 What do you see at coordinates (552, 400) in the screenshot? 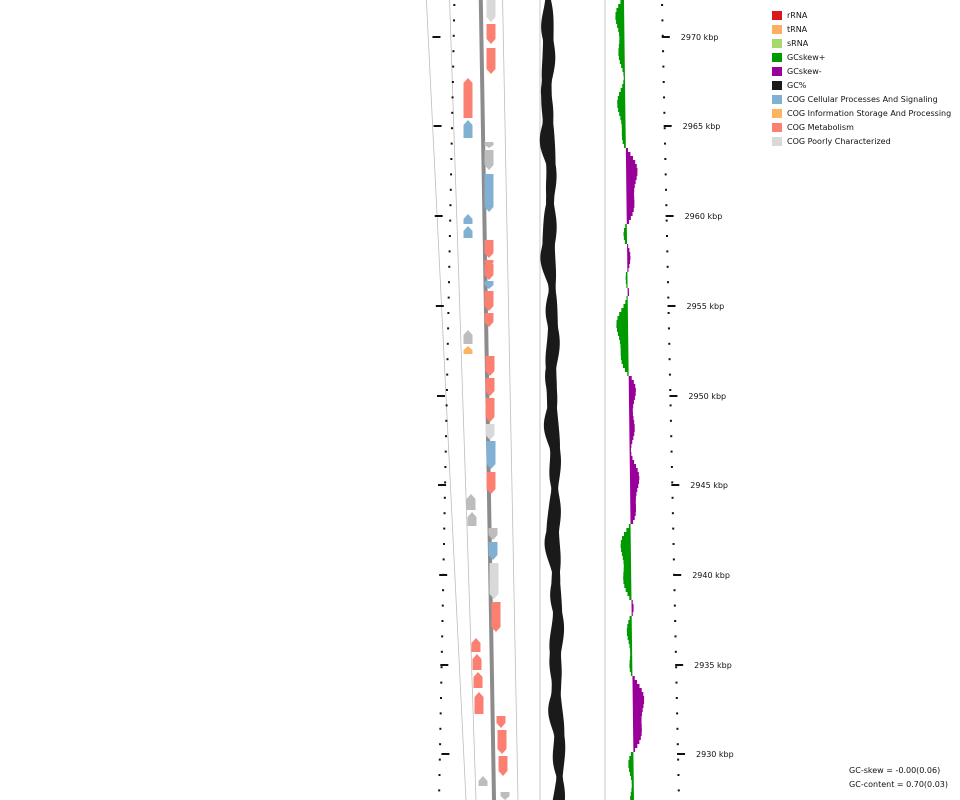
I see `gc-content-track` at bounding box center [552, 400].